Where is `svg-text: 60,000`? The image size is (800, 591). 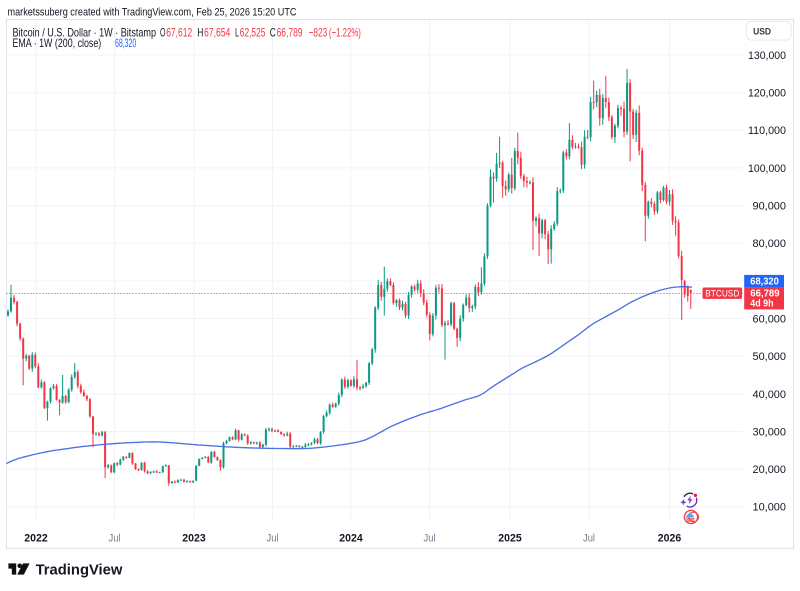
svg-text: 60,000 is located at coordinates (770, 319).